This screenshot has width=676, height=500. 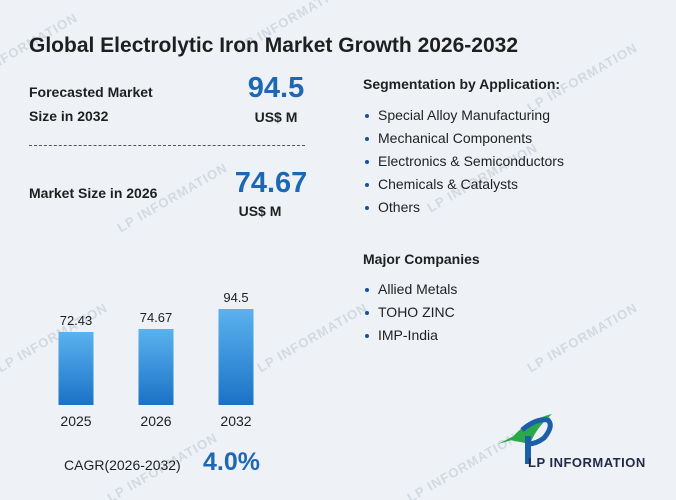 What do you see at coordinates (536, 432) in the screenshot?
I see `logo-blue-arc` at bounding box center [536, 432].